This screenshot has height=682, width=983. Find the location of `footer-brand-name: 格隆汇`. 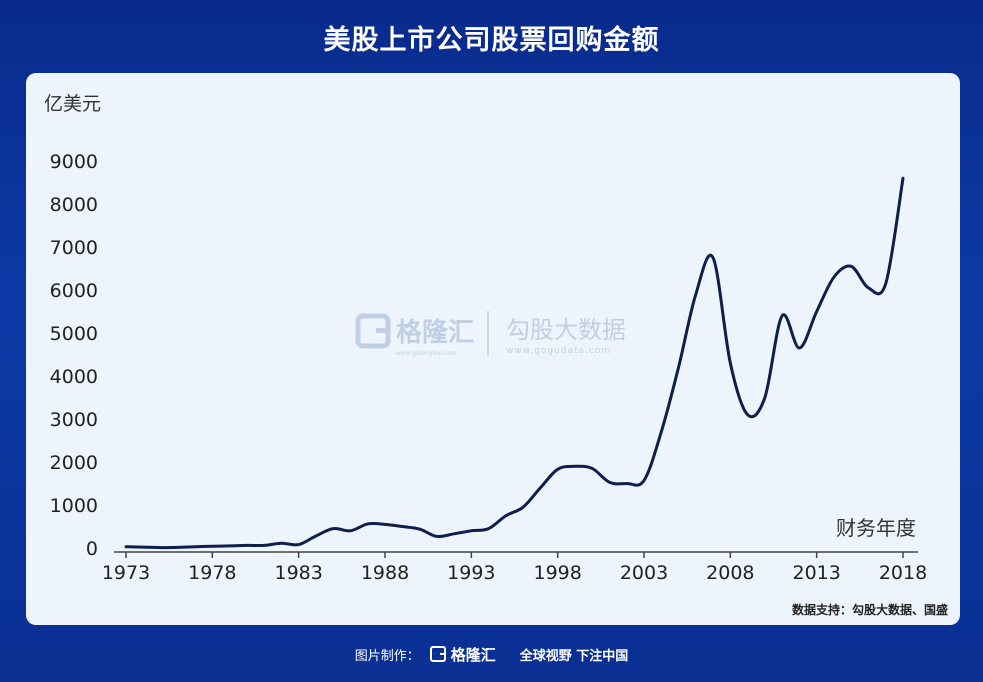

footer-brand-name: 格隆汇 is located at coordinates (473, 654).